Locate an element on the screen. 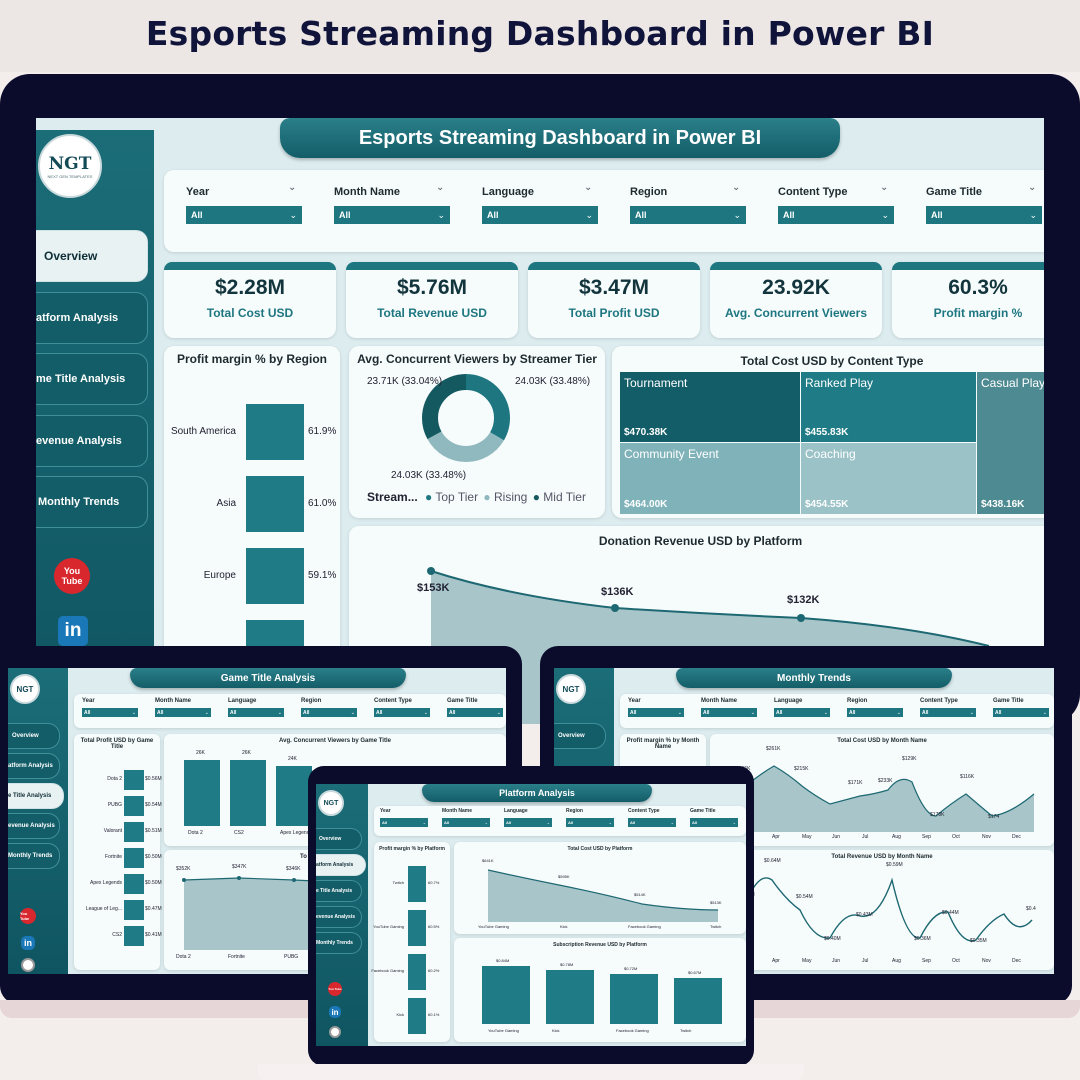 This screenshot has width=1080, height=1080. gt-profit-value-4: $0.50M is located at coordinates (153, 883).